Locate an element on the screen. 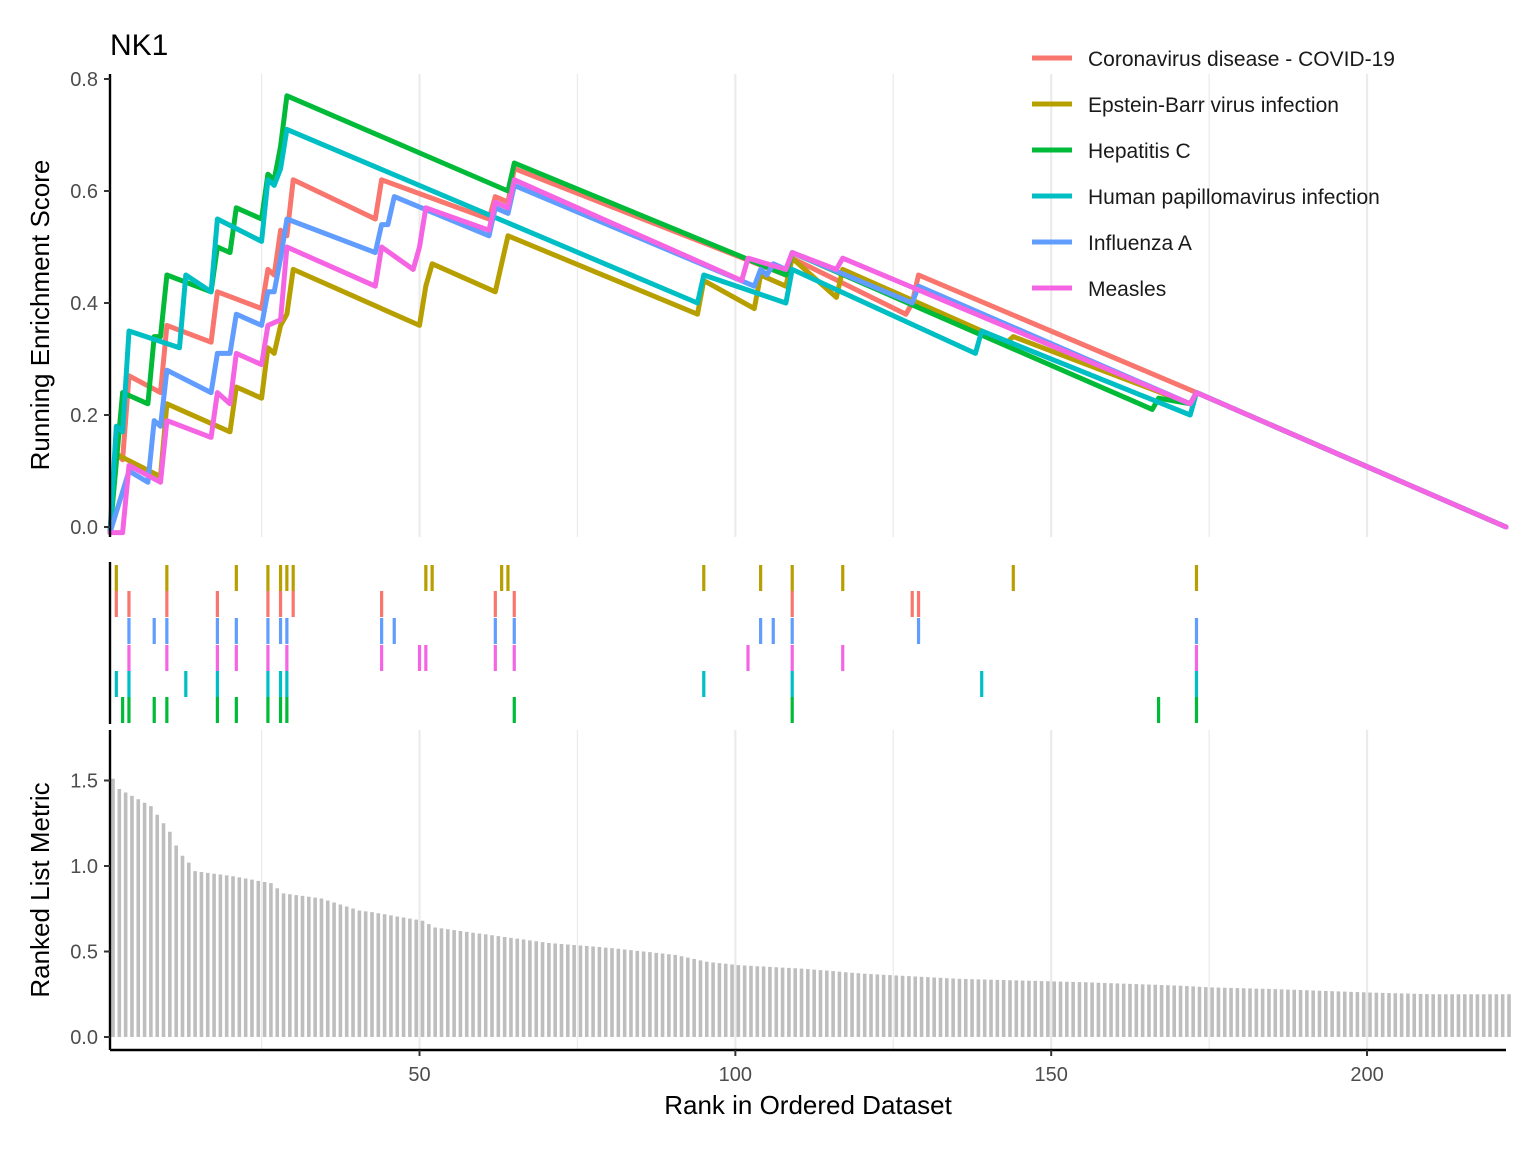 Image resolution: width=1536 pixels, height=1152 pixels. legend-label: Human papillomavirus infection is located at coordinates (1234, 197).